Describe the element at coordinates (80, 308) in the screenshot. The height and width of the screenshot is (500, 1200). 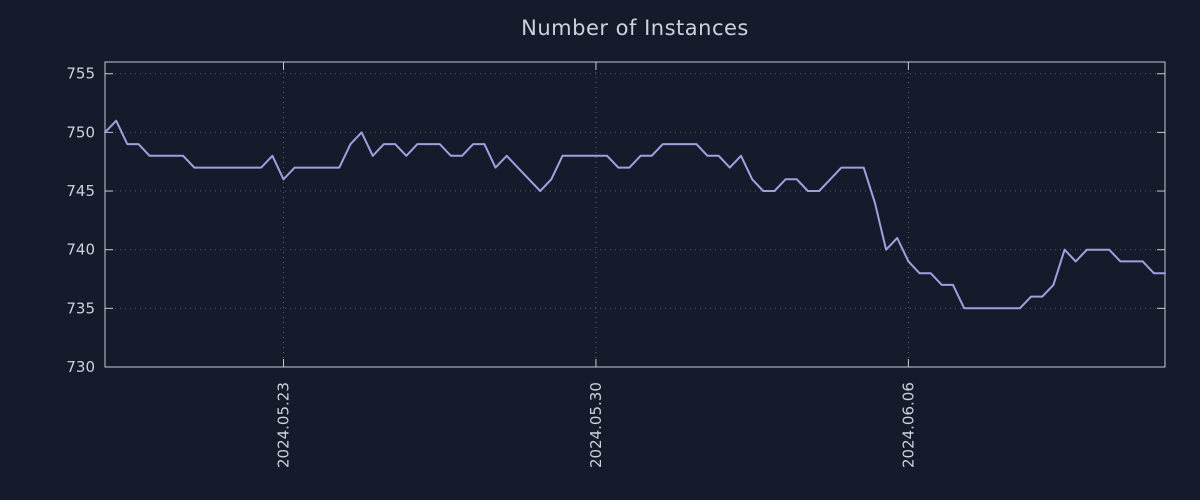
I see `y-tick-label: 735` at that location.